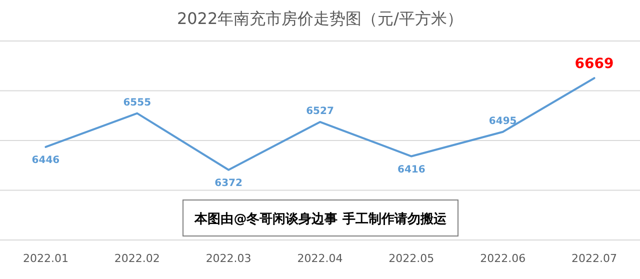  What do you see at coordinates (229, 258) in the screenshot?
I see `x-tick-label: 2022.03` at bounding box center [229, 258].